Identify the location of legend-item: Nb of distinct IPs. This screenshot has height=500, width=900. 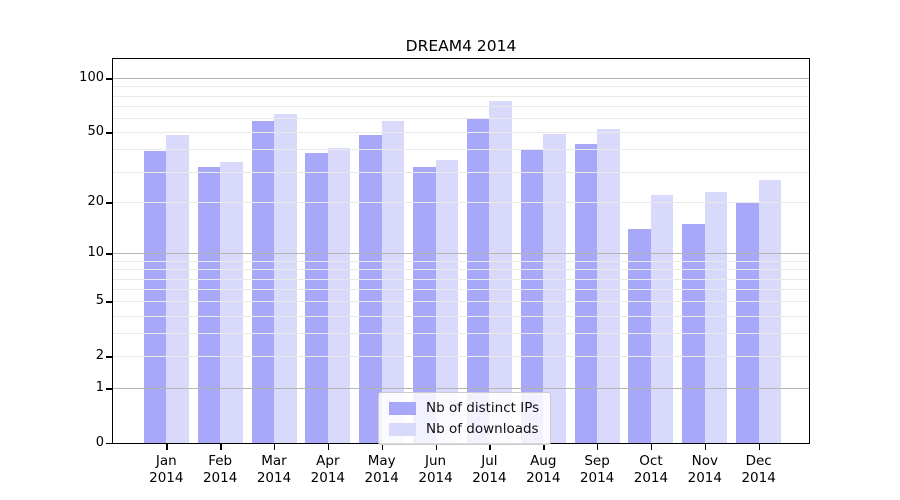
(464, 408).